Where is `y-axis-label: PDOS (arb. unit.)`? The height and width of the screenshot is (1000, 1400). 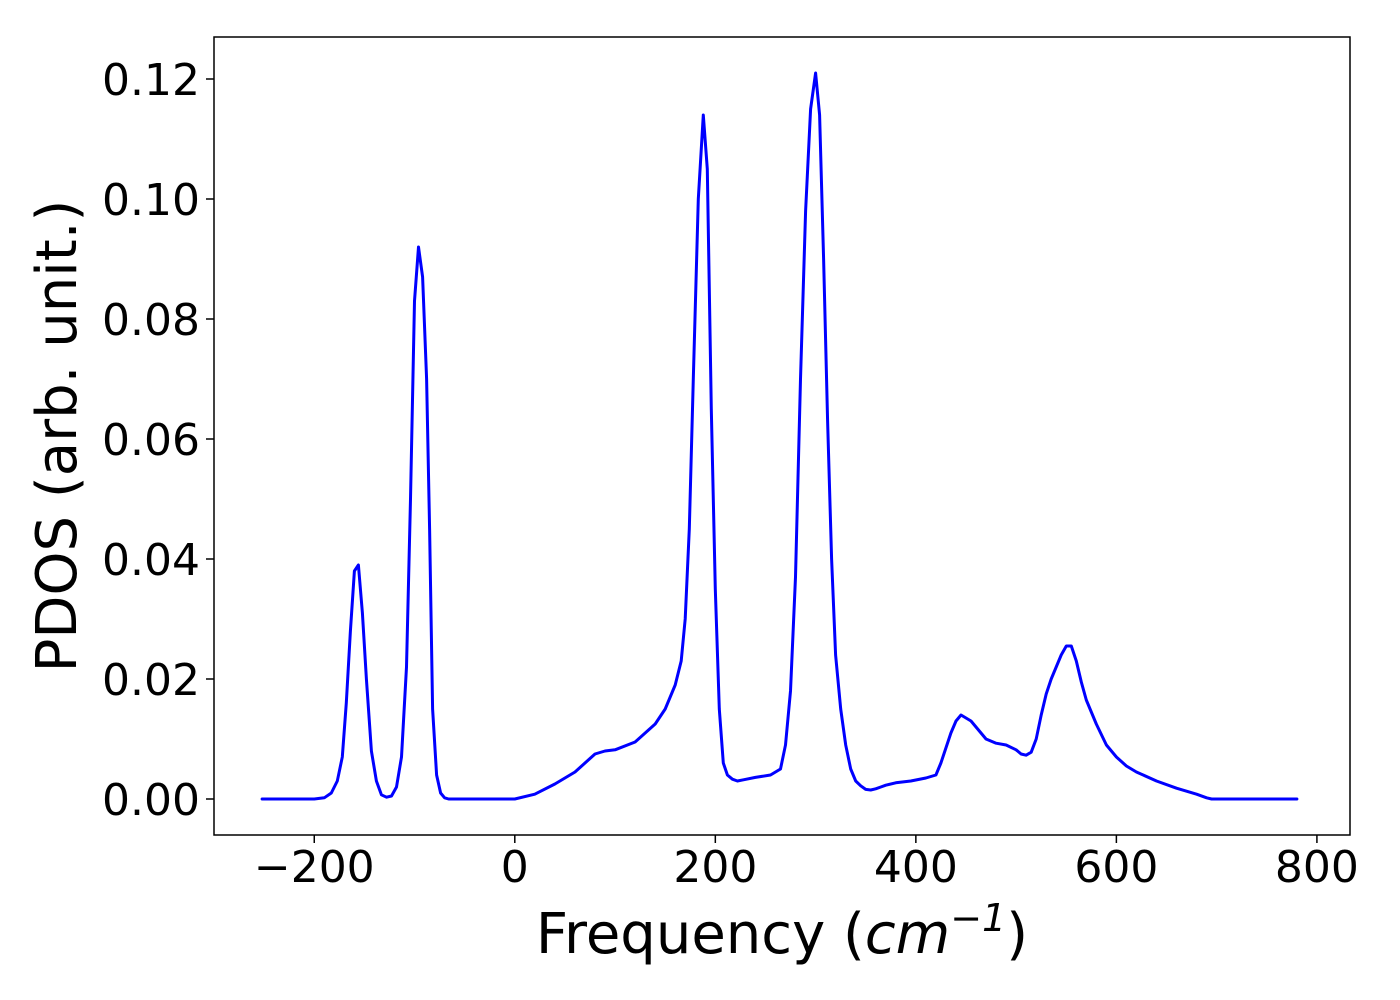 y-axis-label: PDOS (arb. unit.) is located at coordinates (57, 436).